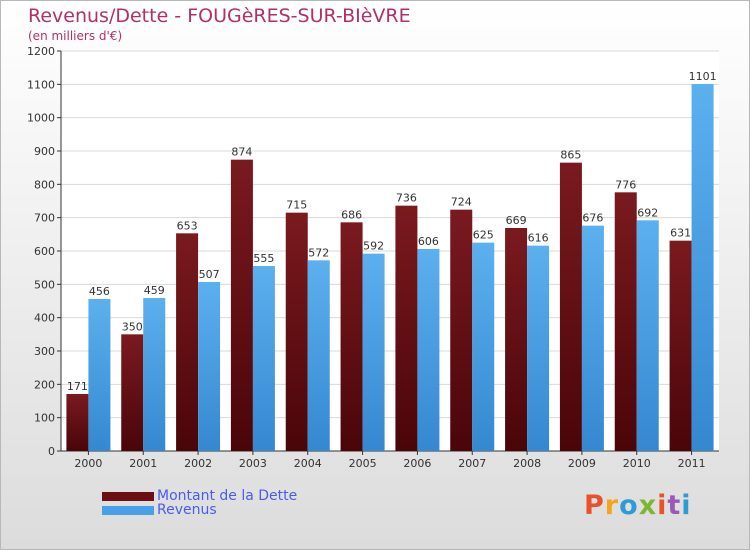 The height and width of the screenshot is (550, 750). What do you see at coordinates (629, 505) in the screenshot?
I see `logo-letter: o` at bounding box center [629, 505].